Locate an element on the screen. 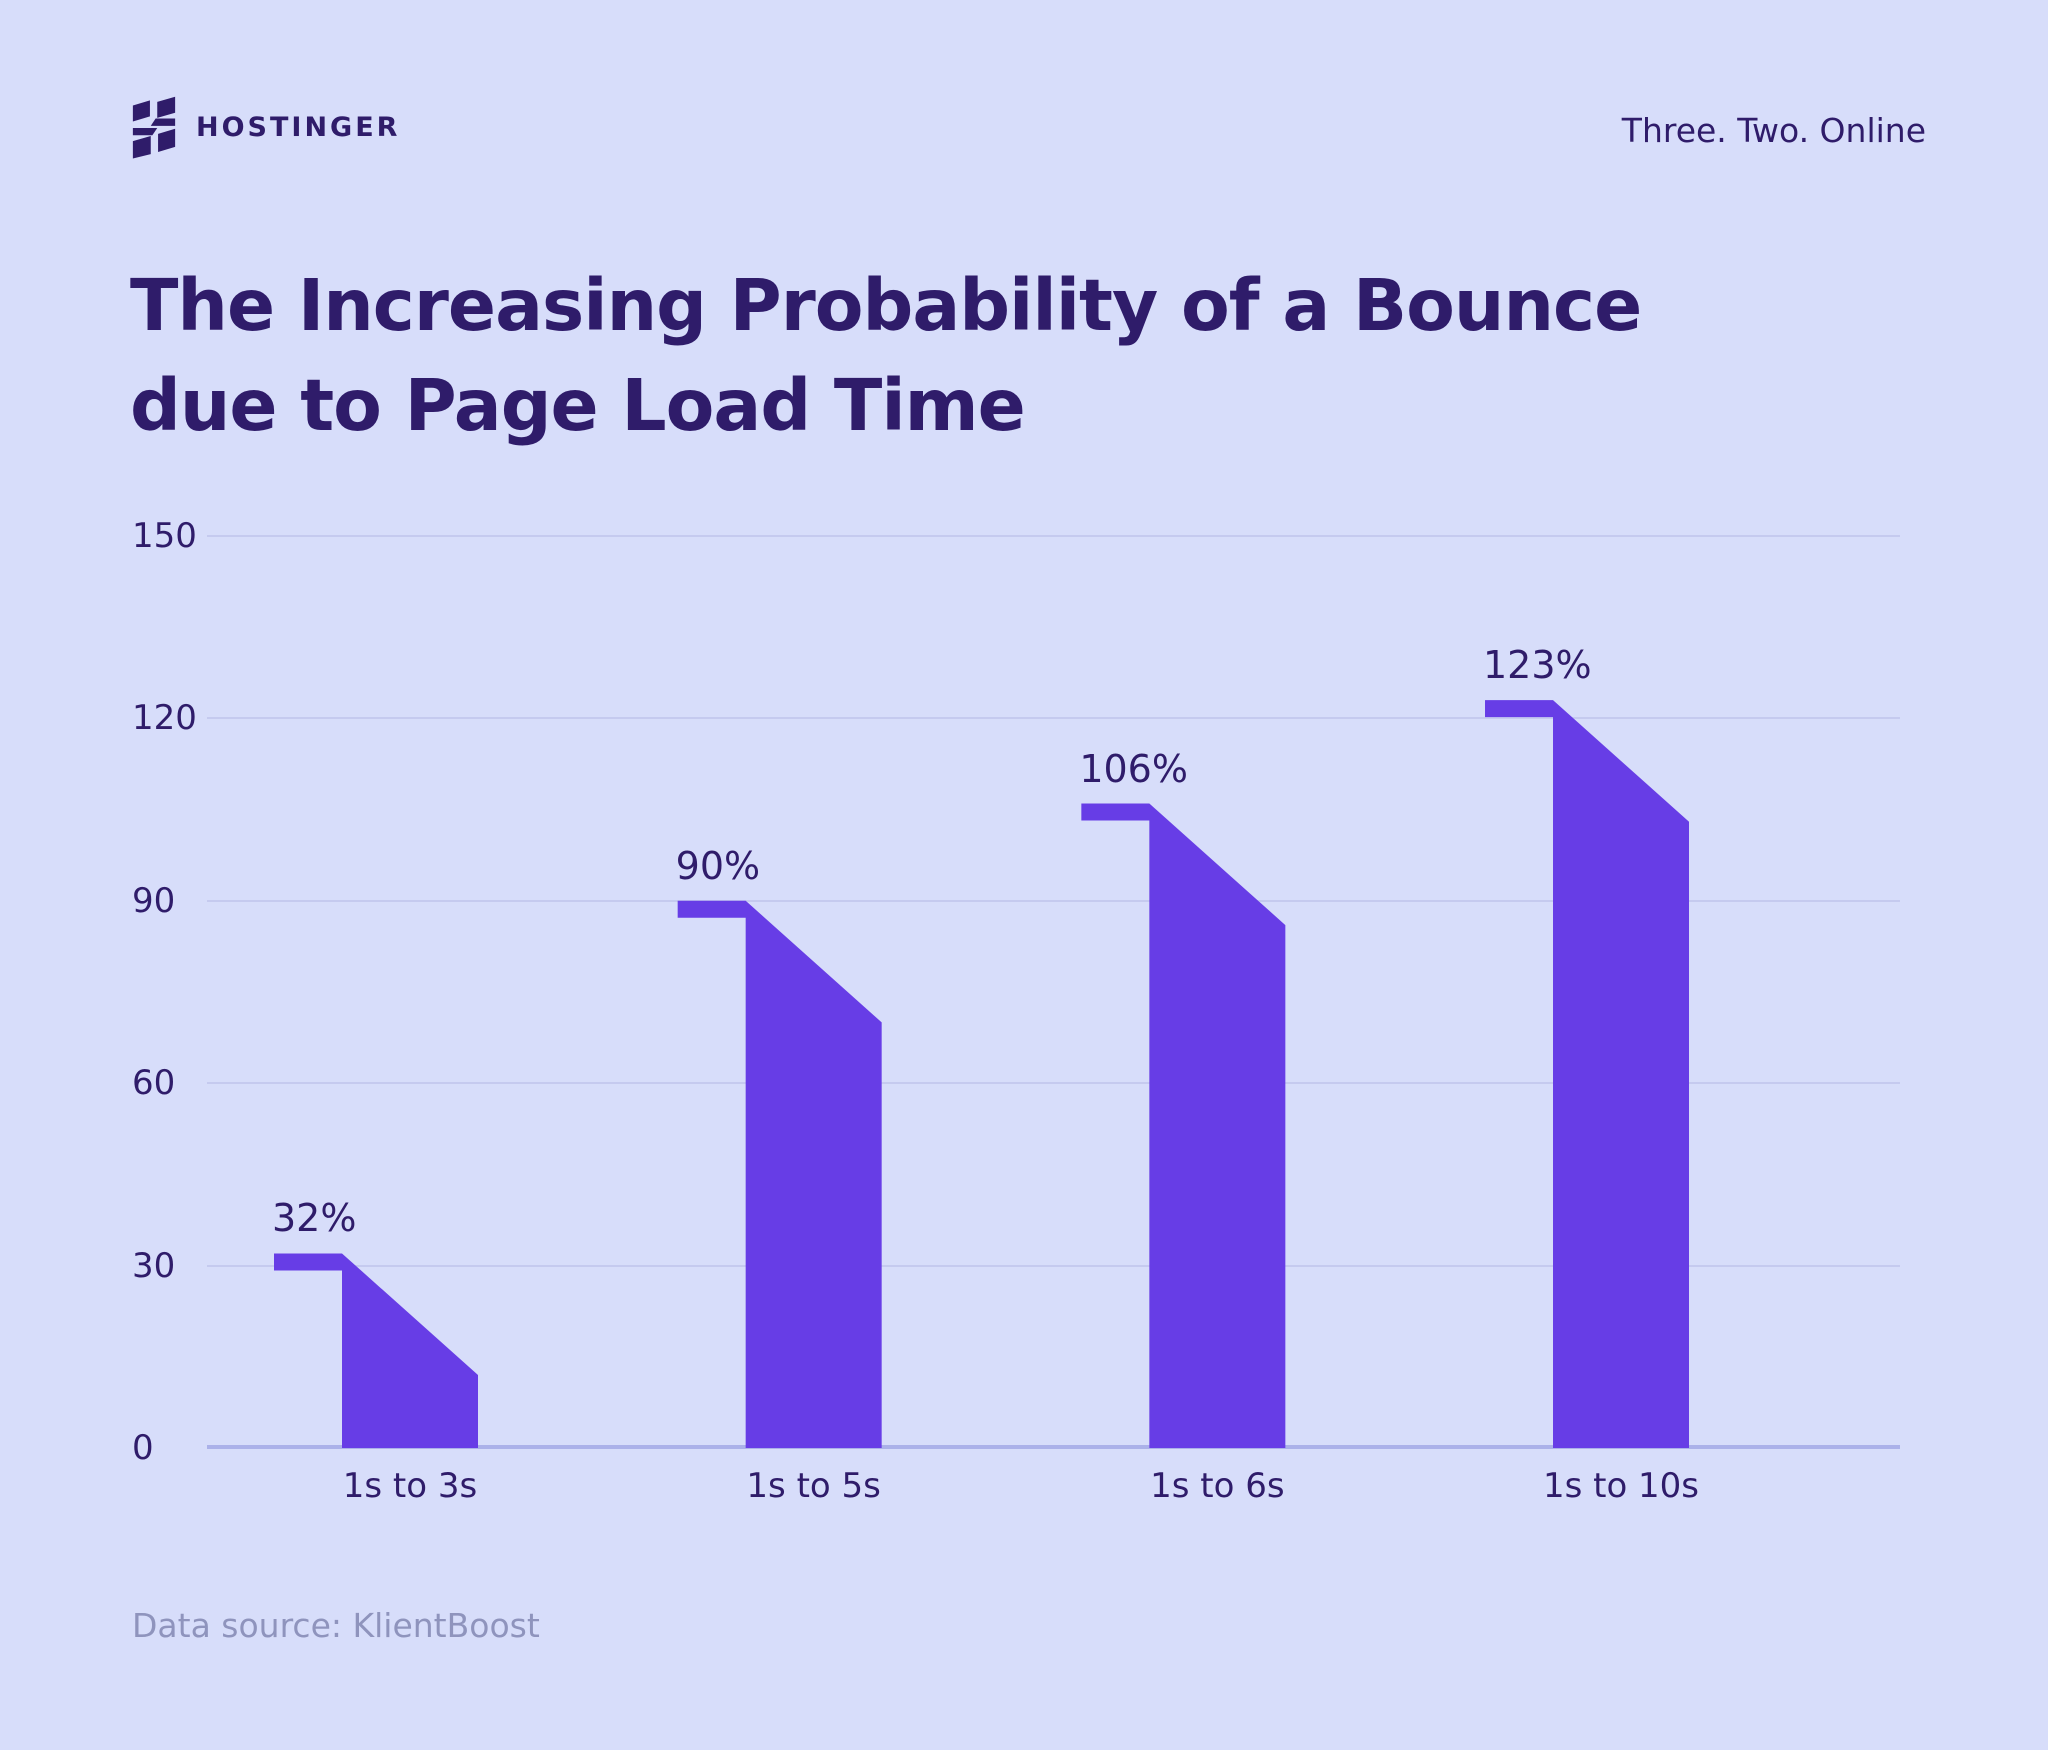  y-tick-label-150: 150 is located at coordinates (164, 536).